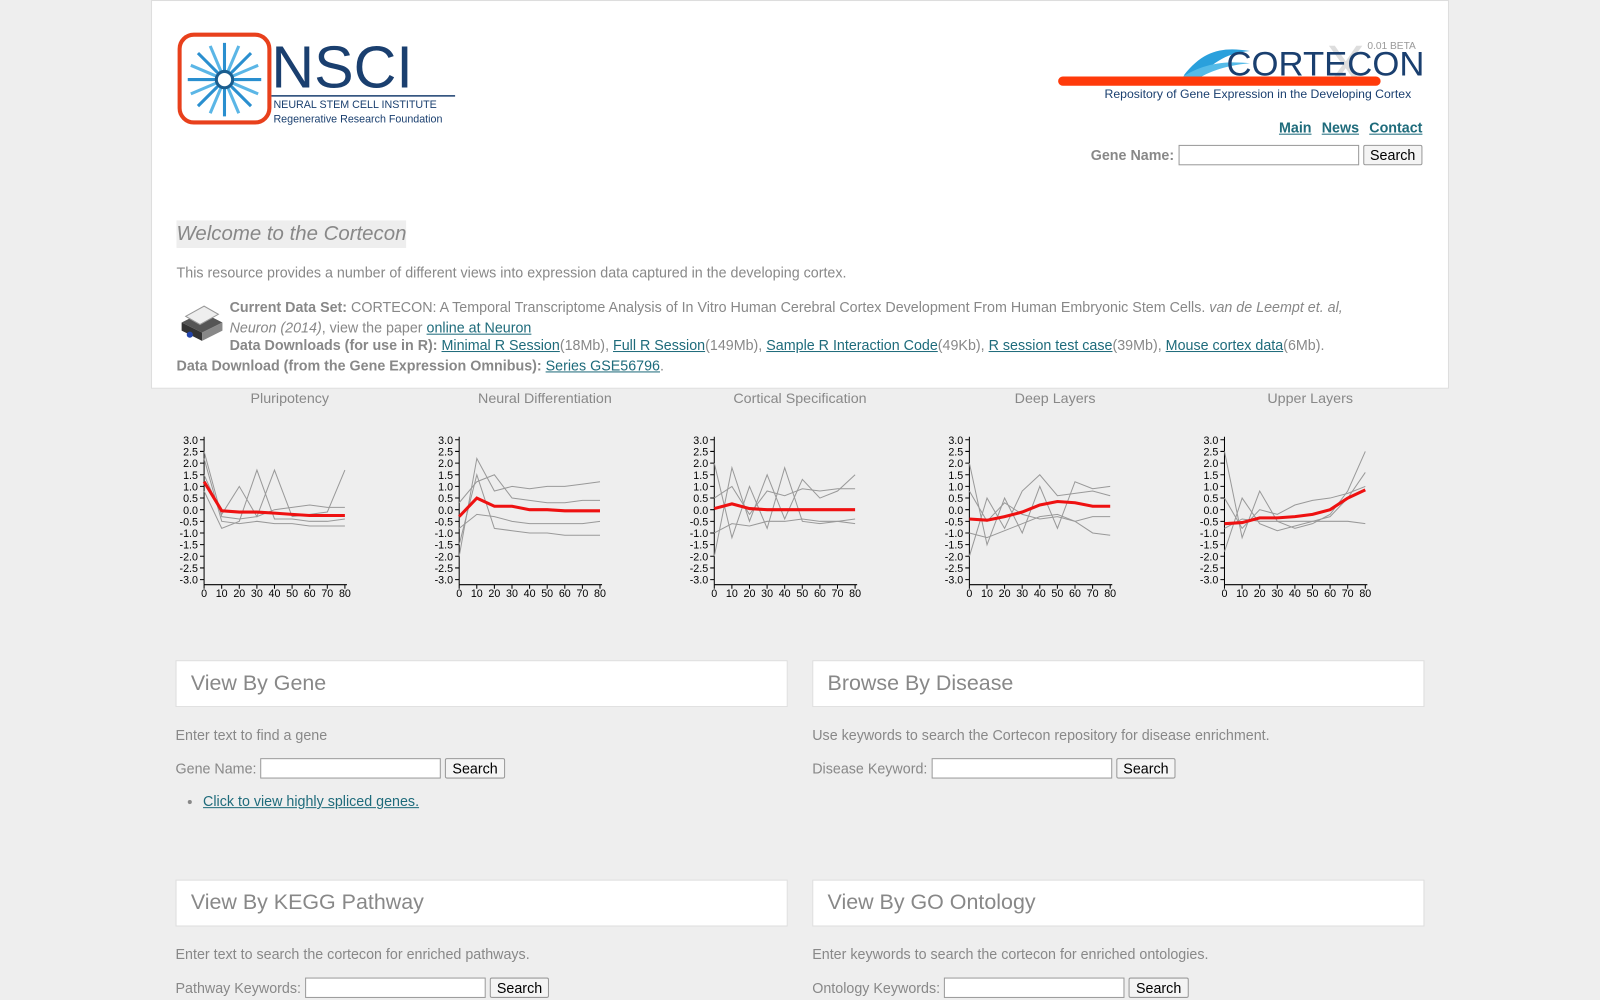  Describe the element at coordinates (500, 345) in the screenshot. I see `download-link: Minimal R Session` at that location.